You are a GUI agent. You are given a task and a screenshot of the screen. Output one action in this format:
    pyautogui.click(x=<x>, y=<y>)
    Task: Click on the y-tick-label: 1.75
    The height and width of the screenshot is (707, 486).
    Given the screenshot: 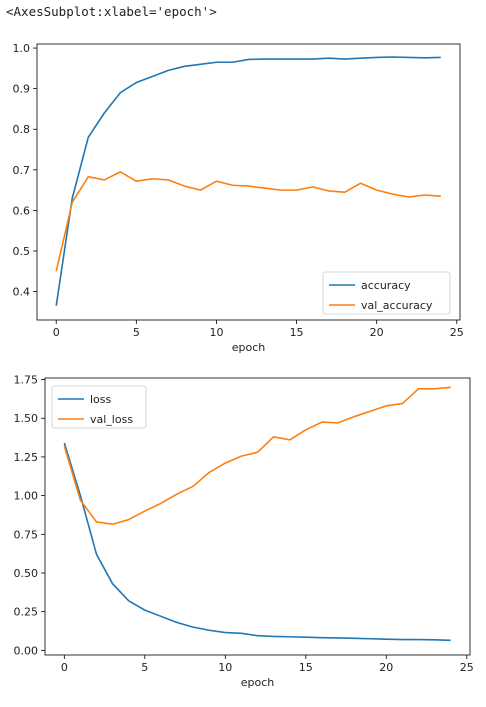 What is the action you would take?
    pyautogui.click(x=26, y=380)
    